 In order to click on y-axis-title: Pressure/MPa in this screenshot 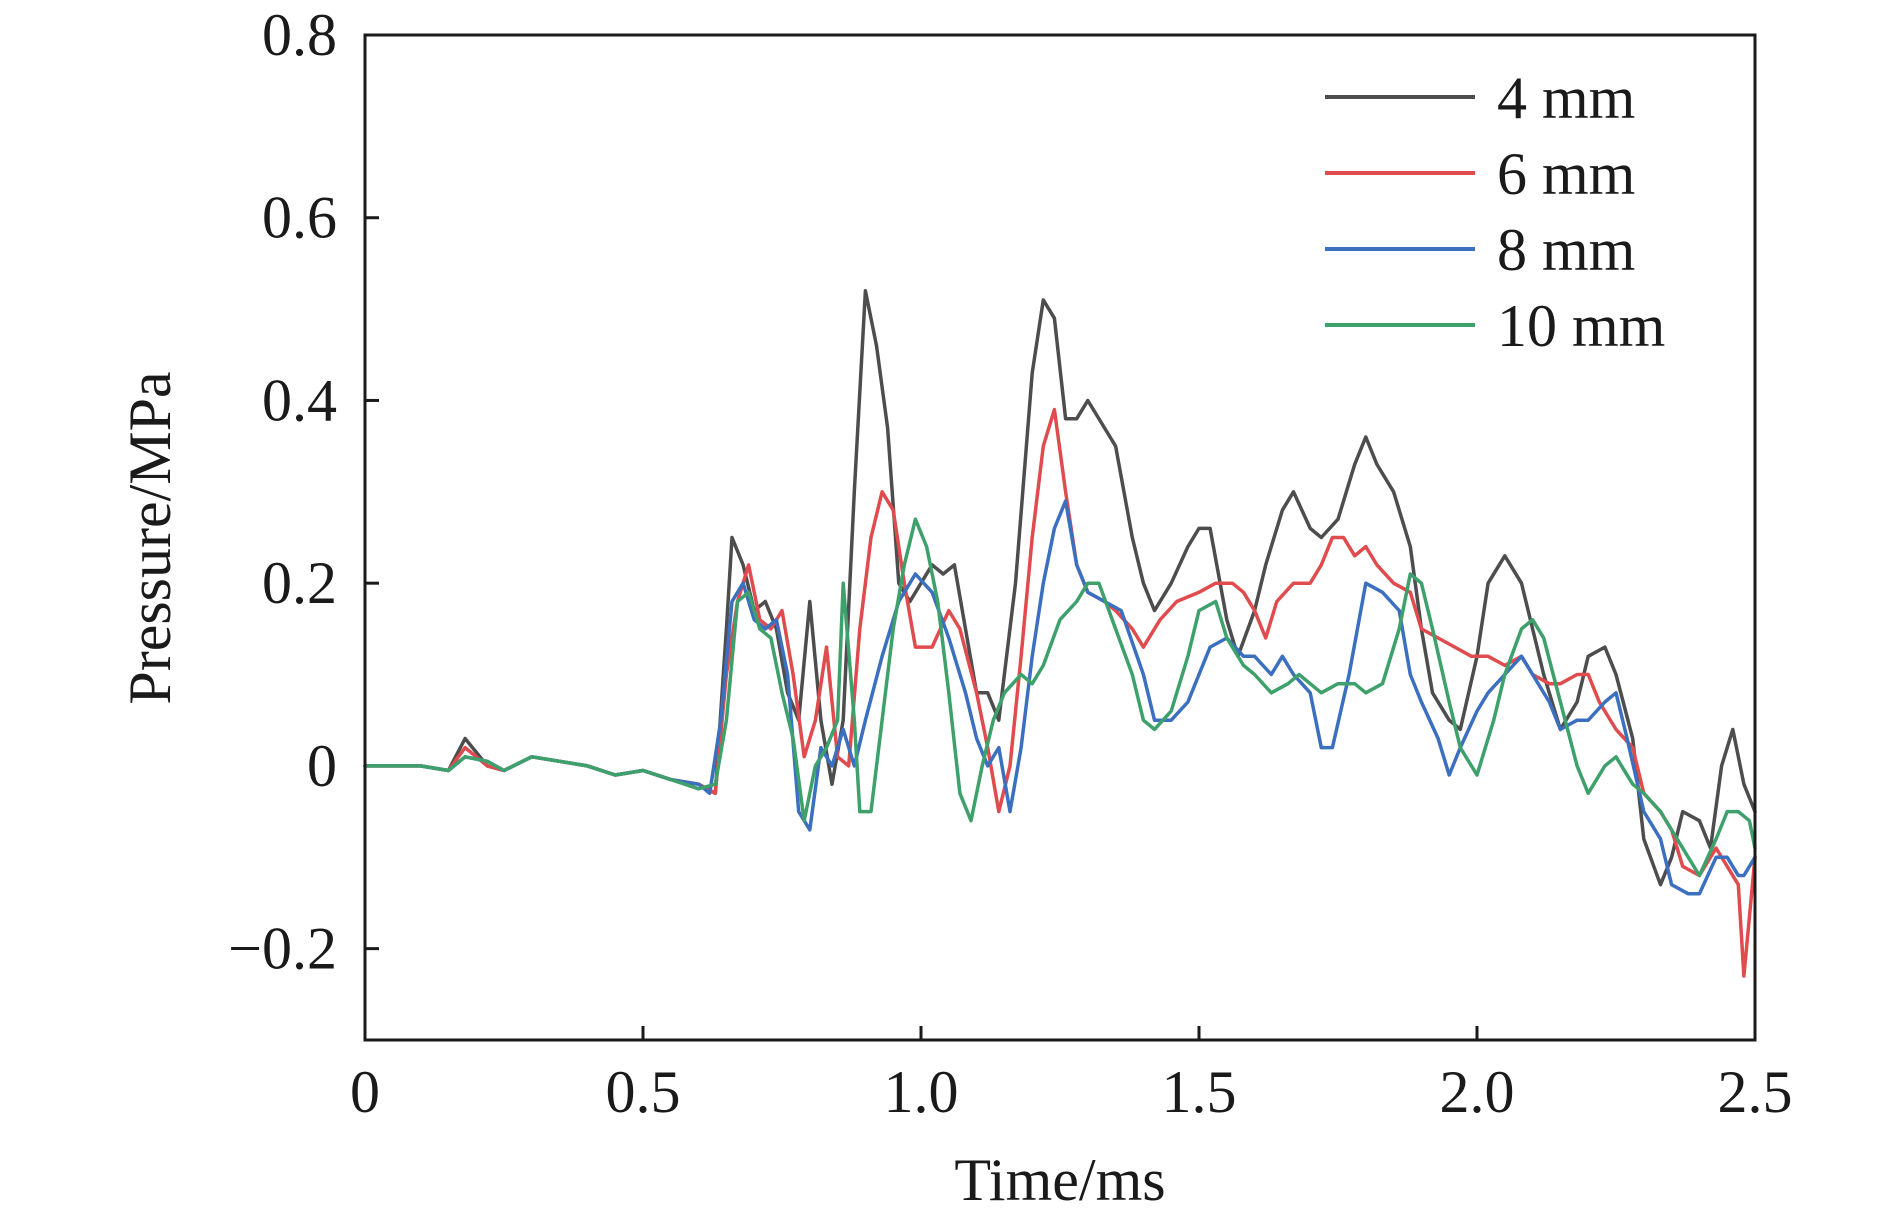, I will do `click(150, 537)`.